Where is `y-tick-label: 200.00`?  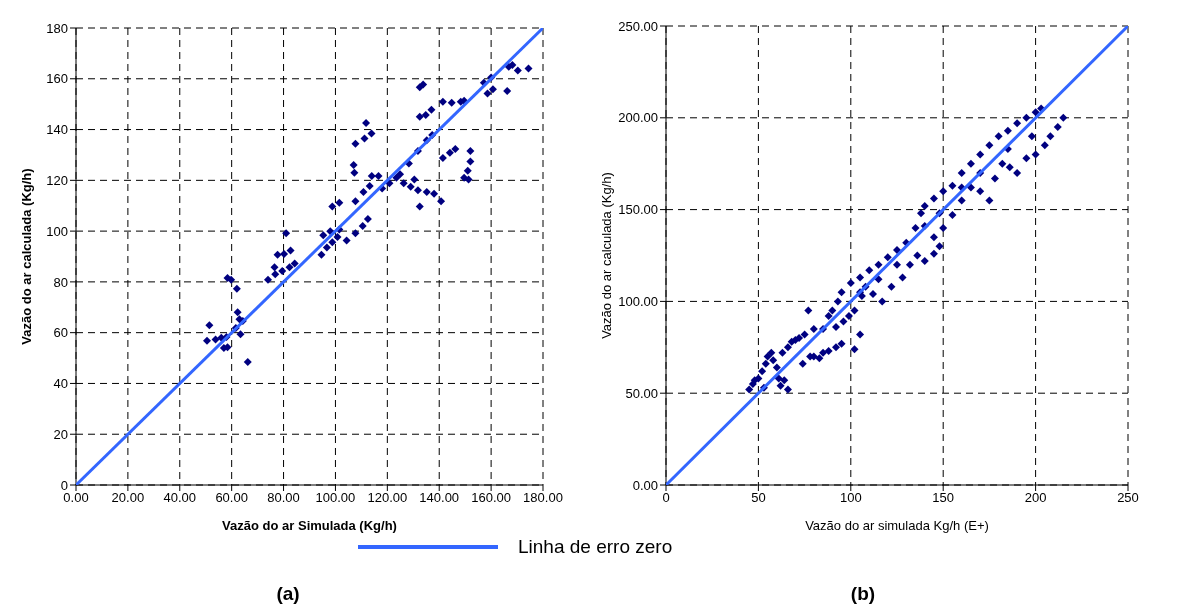
y-tick-label: 200.00 is located at coordinates (638, 118).